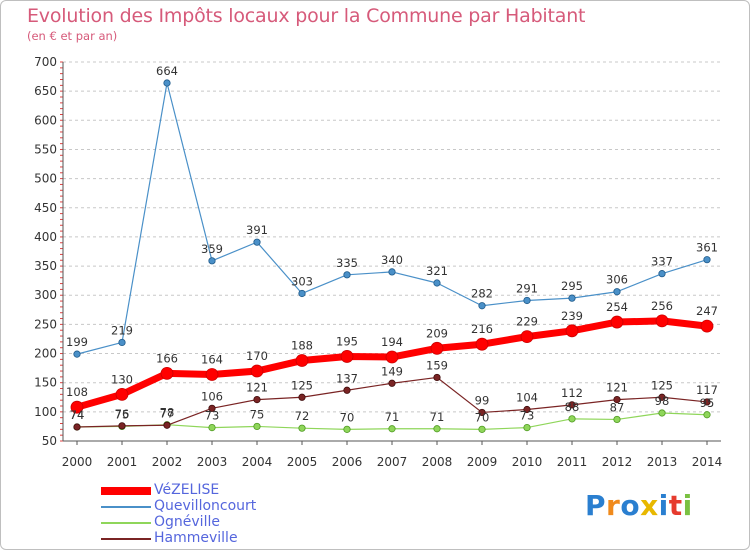 Image resolution: width=750 pixels, height=550 pixels. I want to click on data-label-hammeville: 106, so click(212, 396).